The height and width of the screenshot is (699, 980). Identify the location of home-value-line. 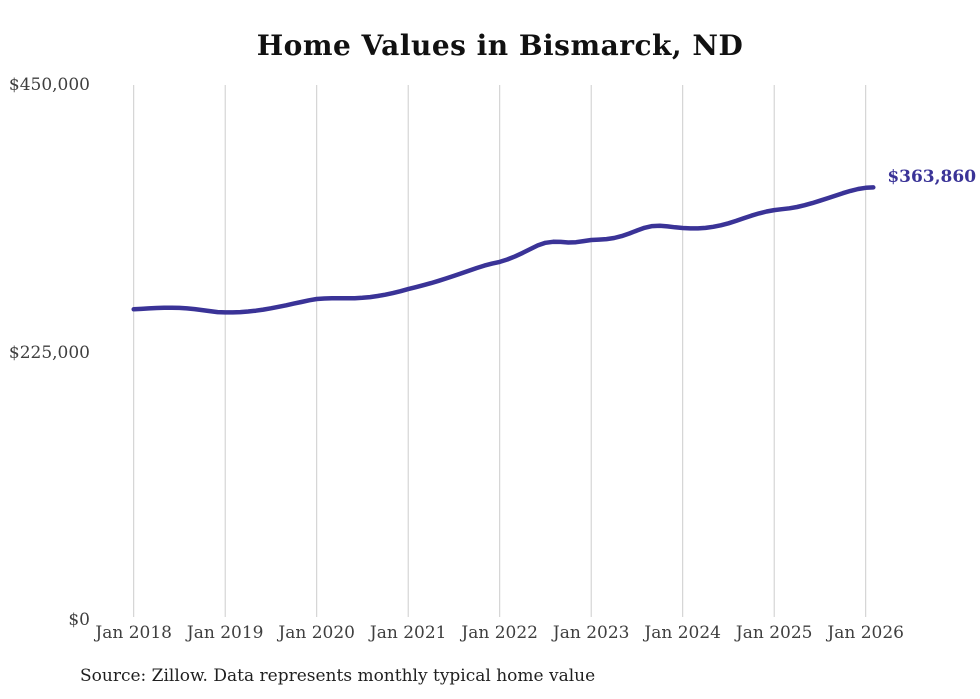
(503, 250).